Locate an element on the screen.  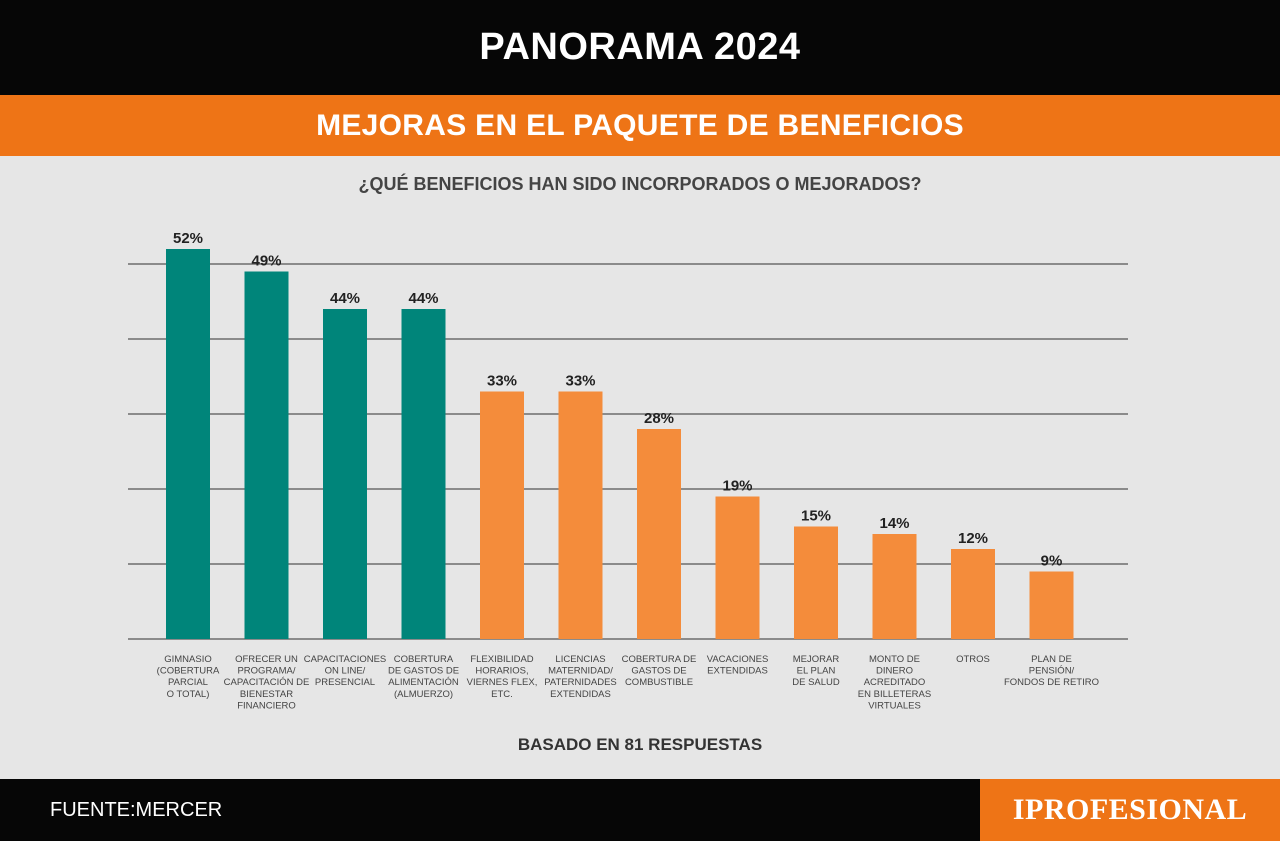
category-label: CAPACITACIONES ON LINE/PRESENCIAL is located at coordinates (345, 671).